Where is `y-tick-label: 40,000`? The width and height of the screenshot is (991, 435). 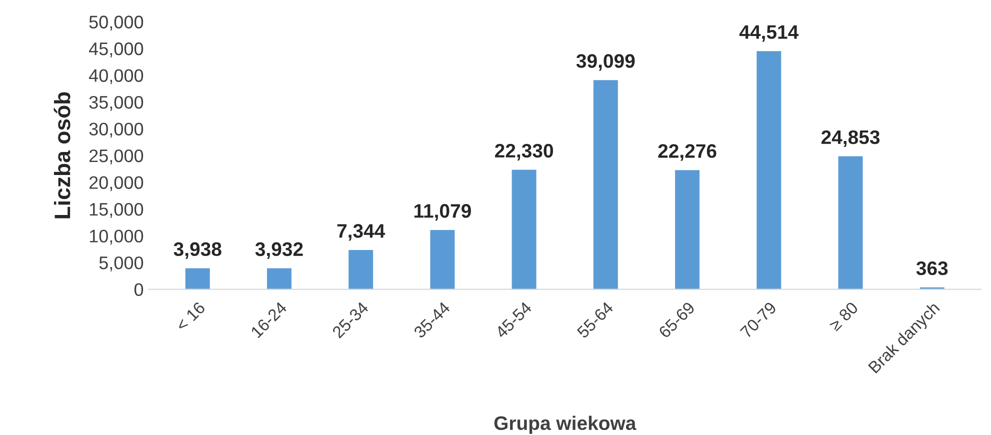
y-tick-label: 40,000 is located at coordinates (116, 76).